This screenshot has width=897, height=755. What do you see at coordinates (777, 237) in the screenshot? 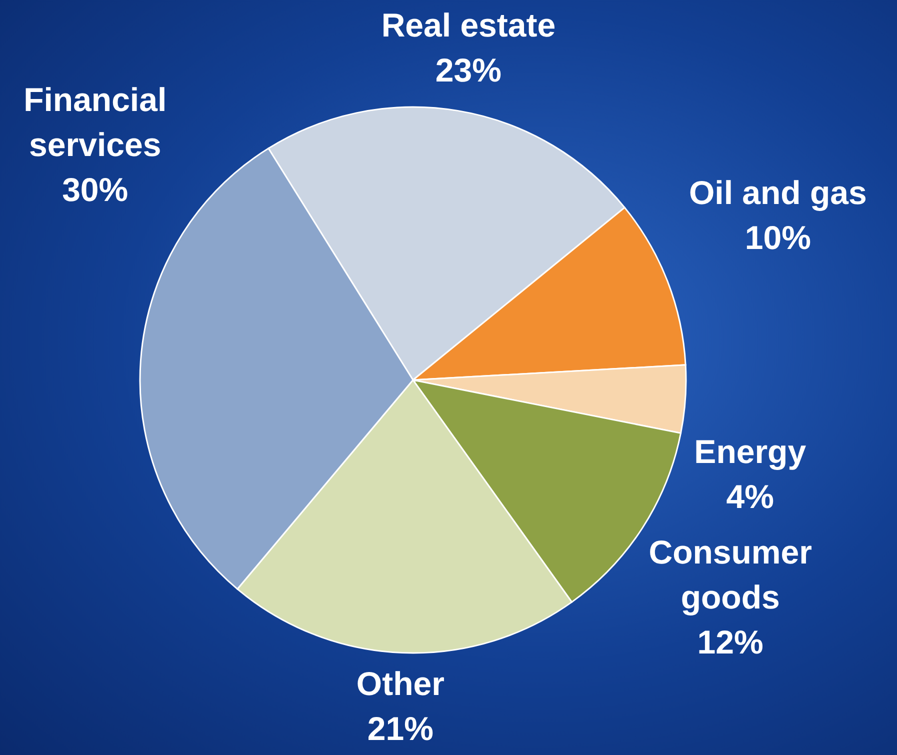
I see `data-label: 10%` at bounding box center [777, 237].